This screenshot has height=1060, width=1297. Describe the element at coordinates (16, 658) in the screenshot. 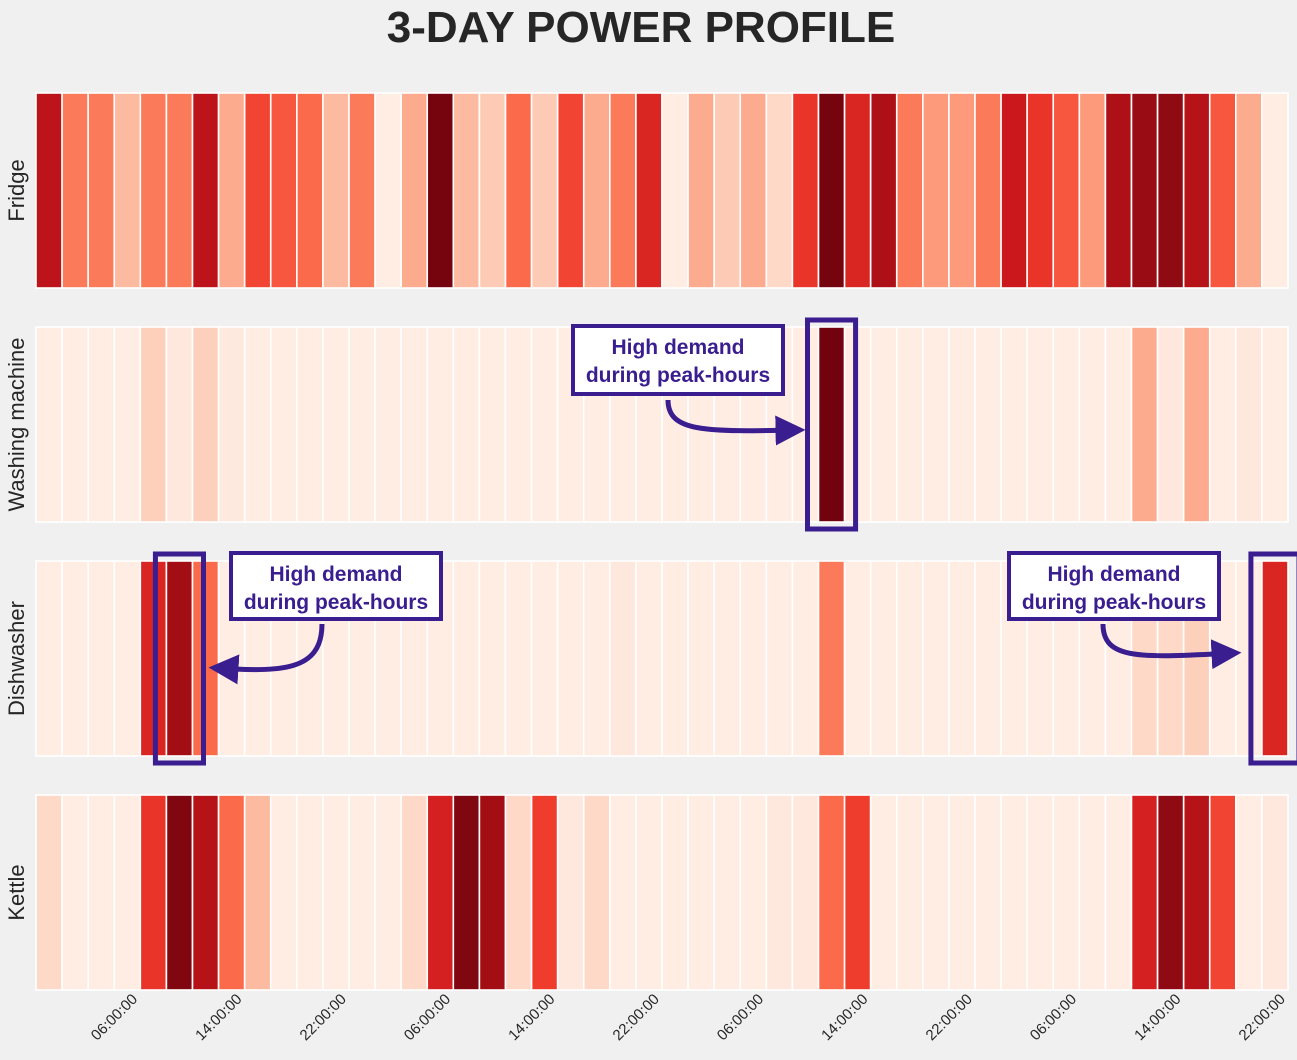

I see `row-label: Dishwasher` at that location.